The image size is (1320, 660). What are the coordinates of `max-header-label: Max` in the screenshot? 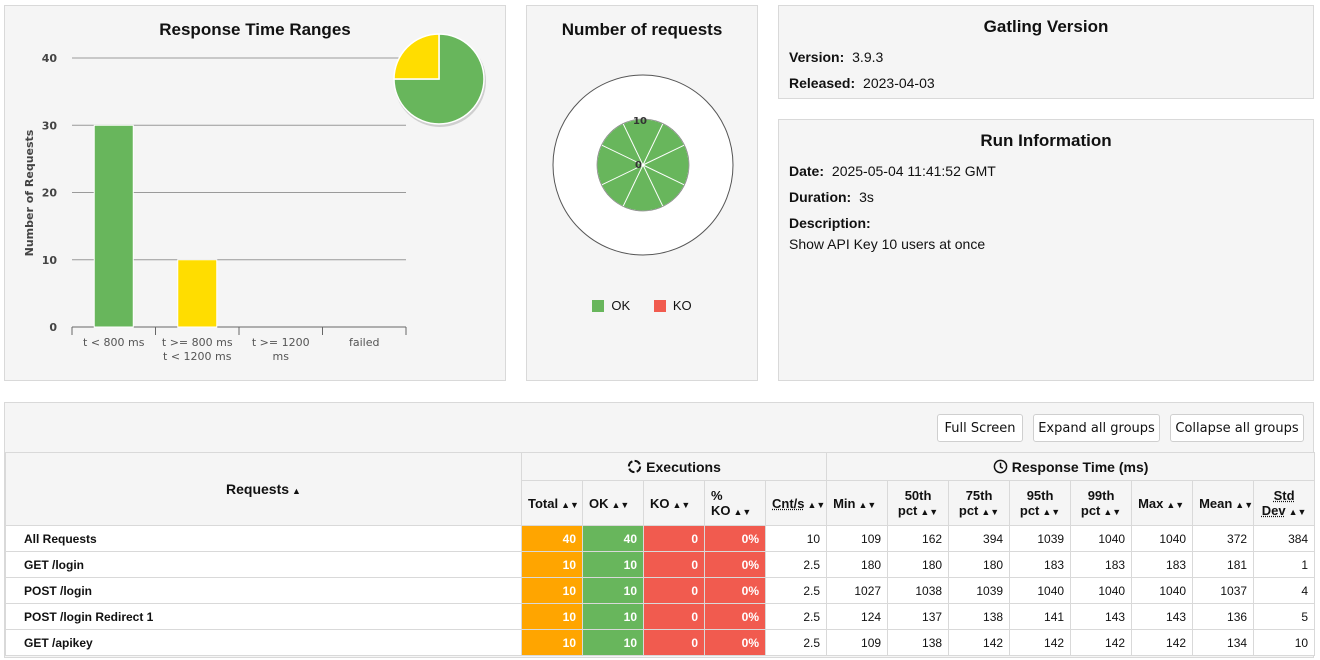 It's located at (1151, 503).